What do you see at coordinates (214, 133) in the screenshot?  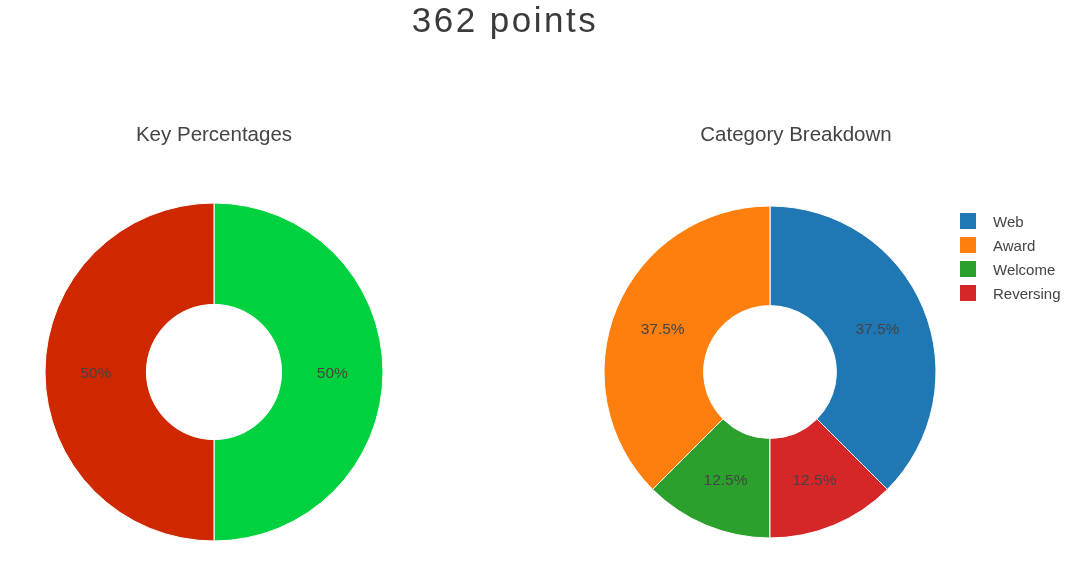 I see `chart-title: Key Percentages` at bounding box center [214, 133].